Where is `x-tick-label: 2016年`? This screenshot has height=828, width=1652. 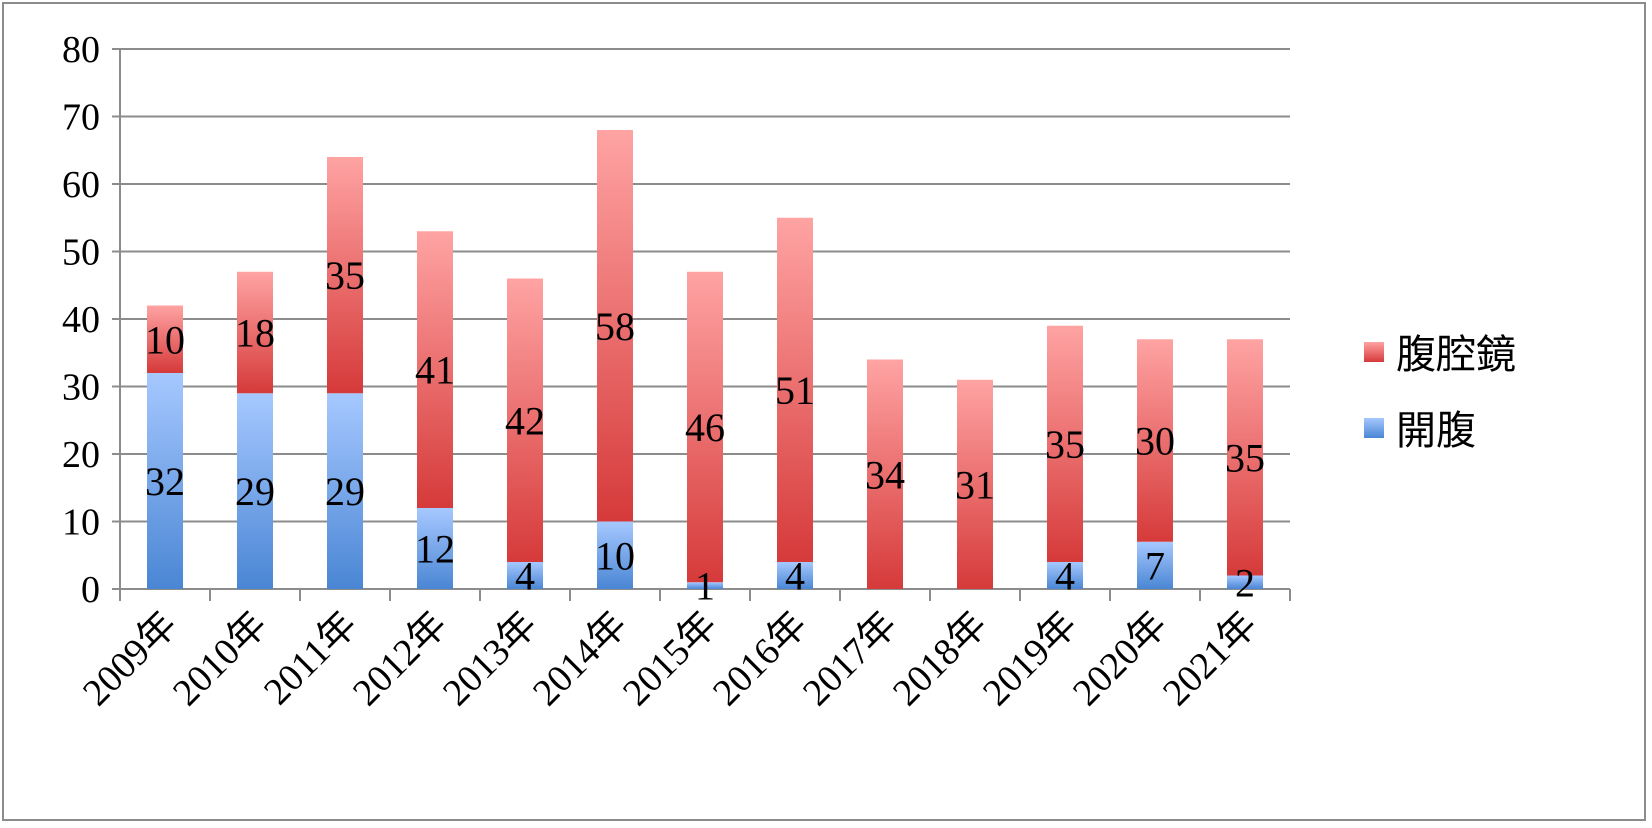 x-tick-label: 2016年 is located at coordinates (760, 659).